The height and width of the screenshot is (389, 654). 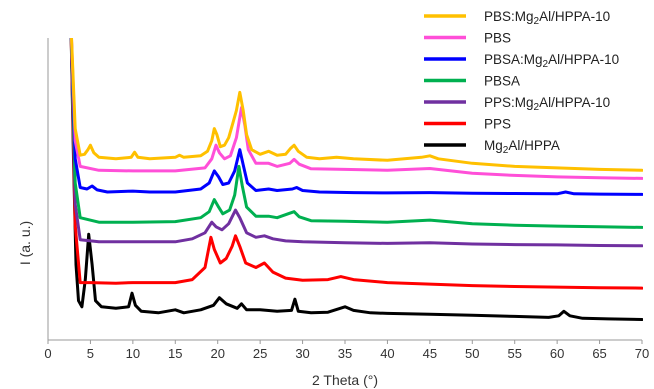 What do you see at coordinates (302, 353) in the screenshot?
I see `x-tick-label: 30` at bounding box center [302, 353].